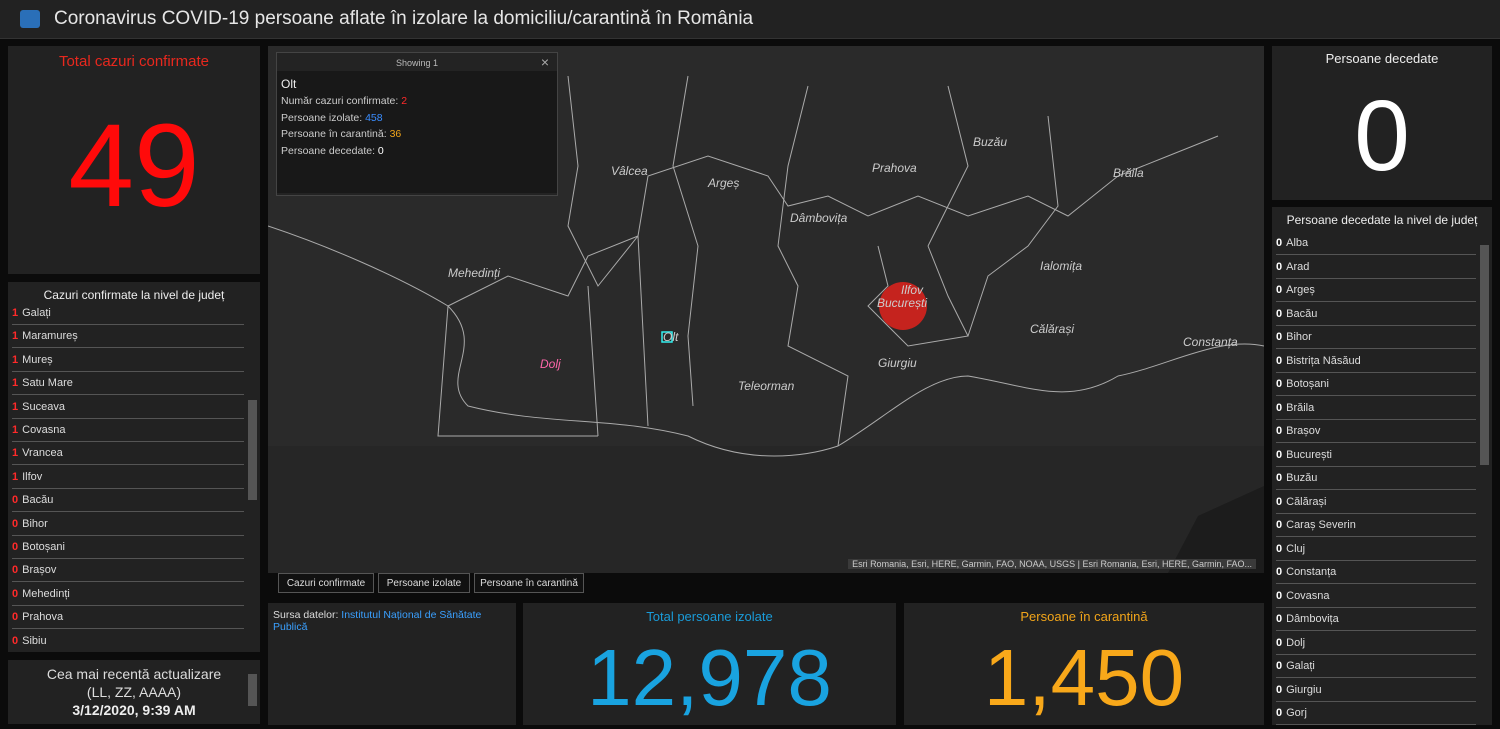 This screenshot has height=729, width=1500. What do you see at coordinates (1376, 361) in the screenshot?
I see `list-row: 0 Bistrița Năsăud` at bounding box center [1376, 361].